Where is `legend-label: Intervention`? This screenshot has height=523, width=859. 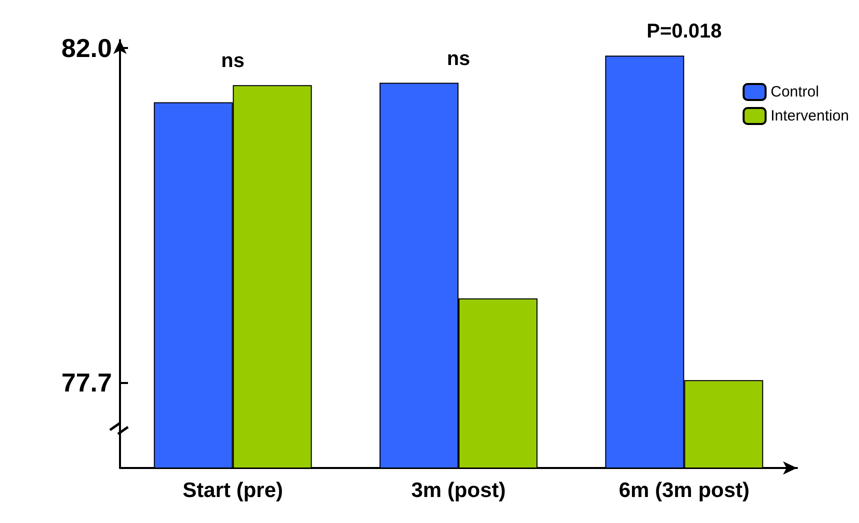
legend-label: Intervention is located at coordinates (810, 116).